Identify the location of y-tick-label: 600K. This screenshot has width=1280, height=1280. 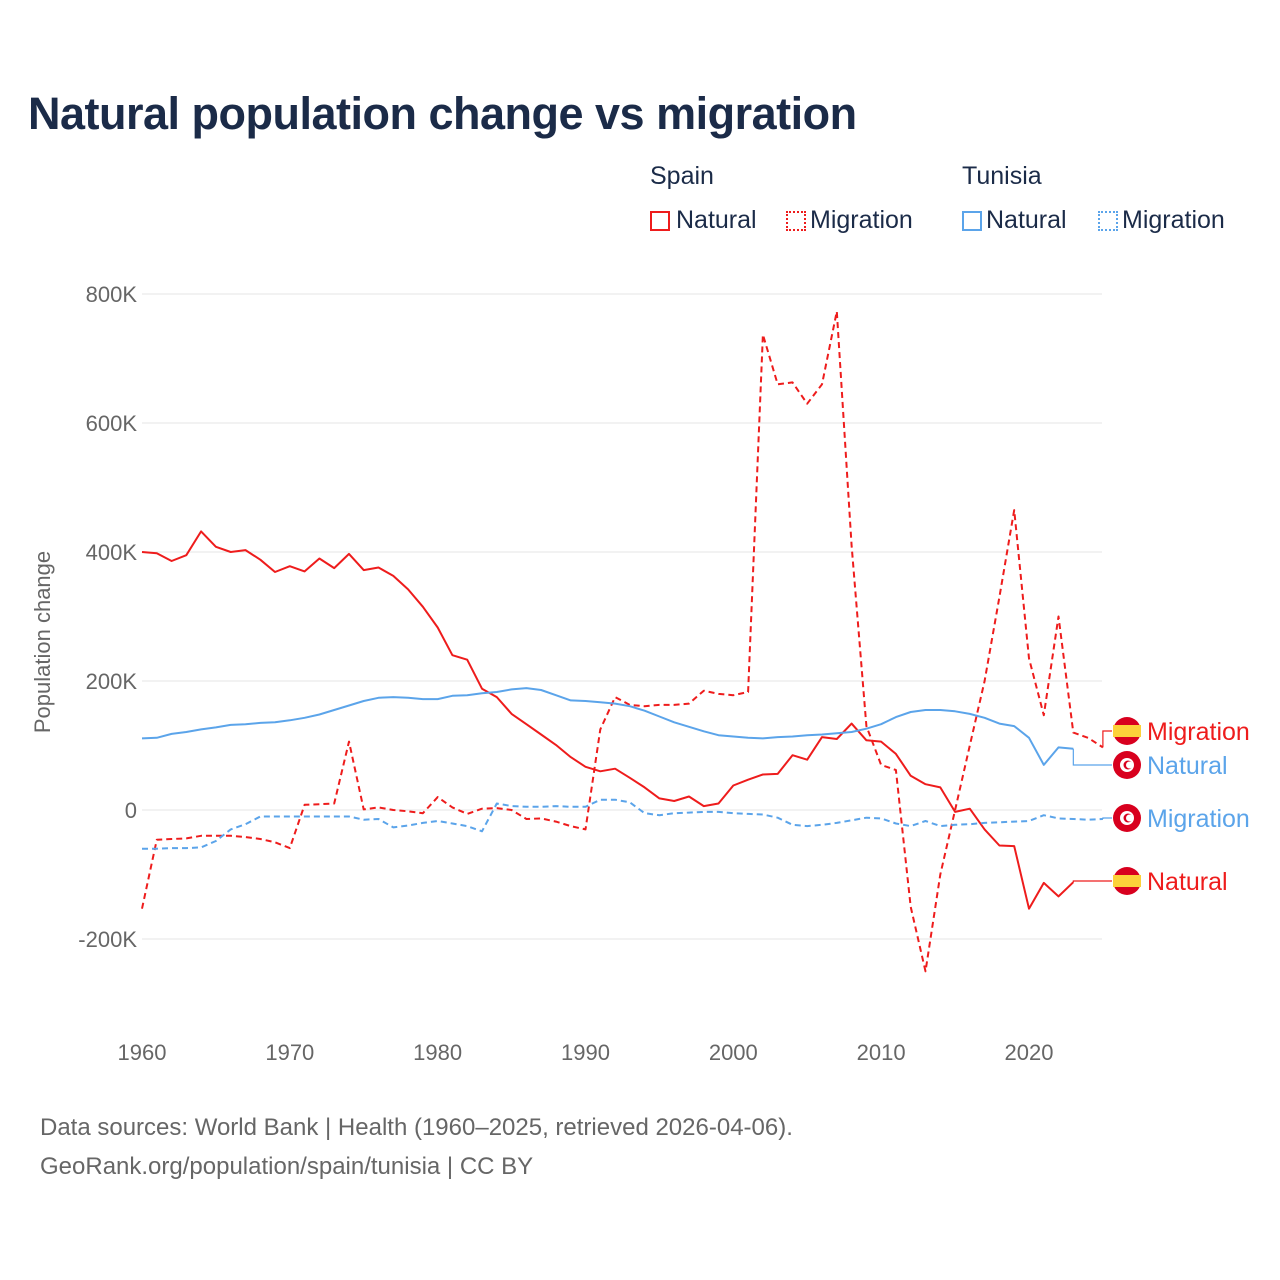
(112, 423).